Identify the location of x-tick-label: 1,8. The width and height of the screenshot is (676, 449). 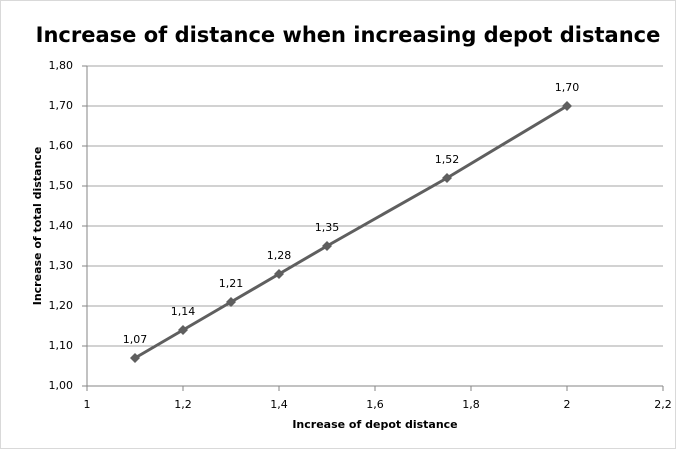
(471, 404).